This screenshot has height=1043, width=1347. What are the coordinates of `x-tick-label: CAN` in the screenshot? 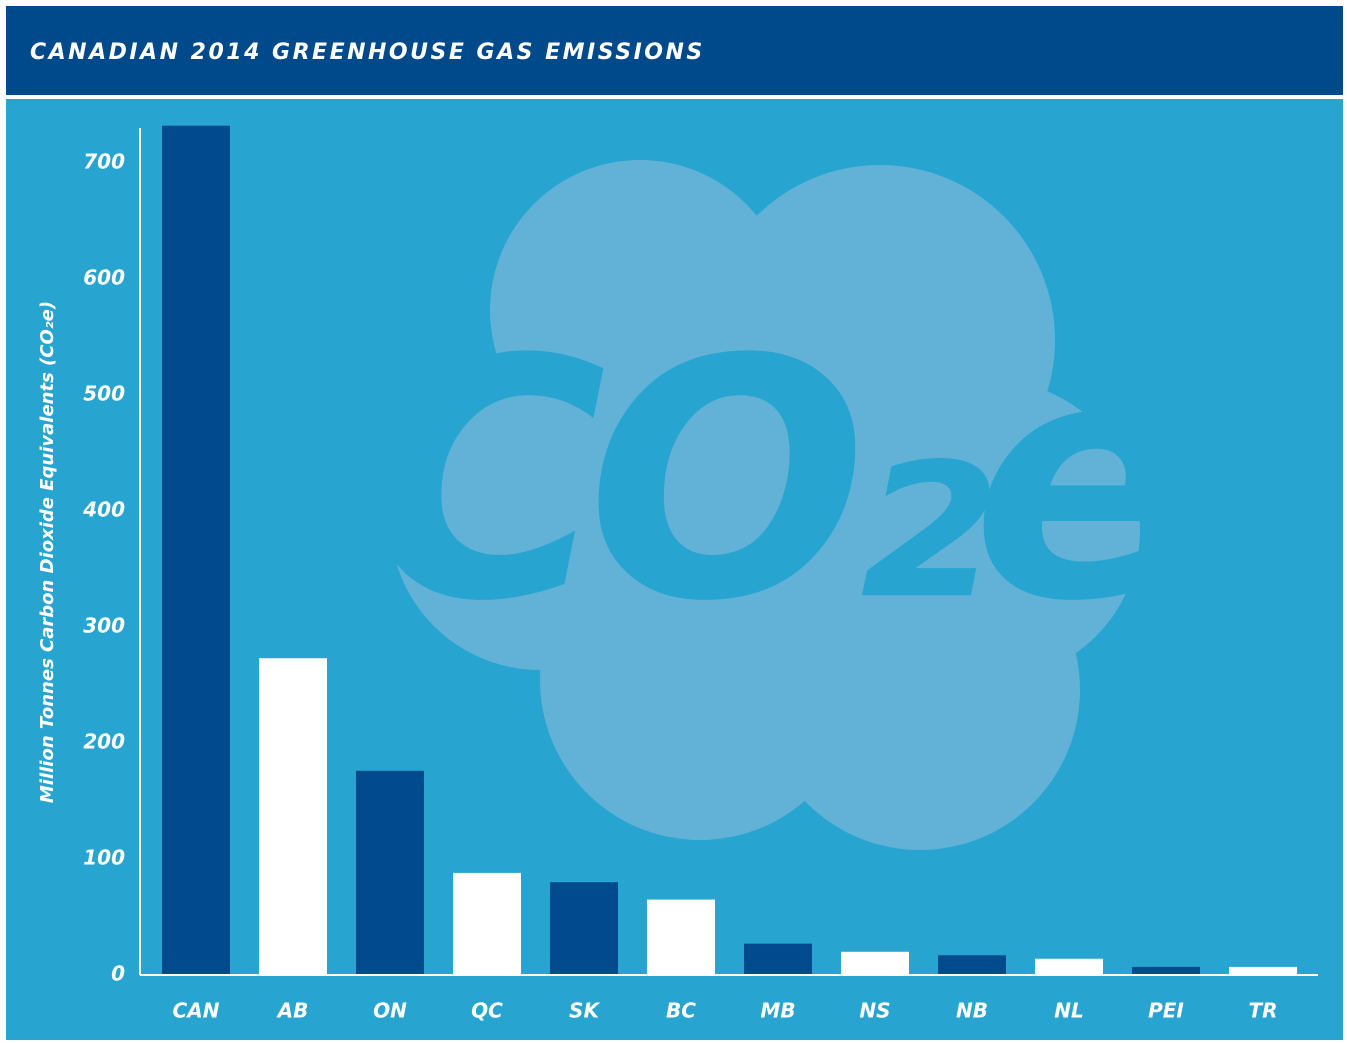 It's located at (196, 1011).